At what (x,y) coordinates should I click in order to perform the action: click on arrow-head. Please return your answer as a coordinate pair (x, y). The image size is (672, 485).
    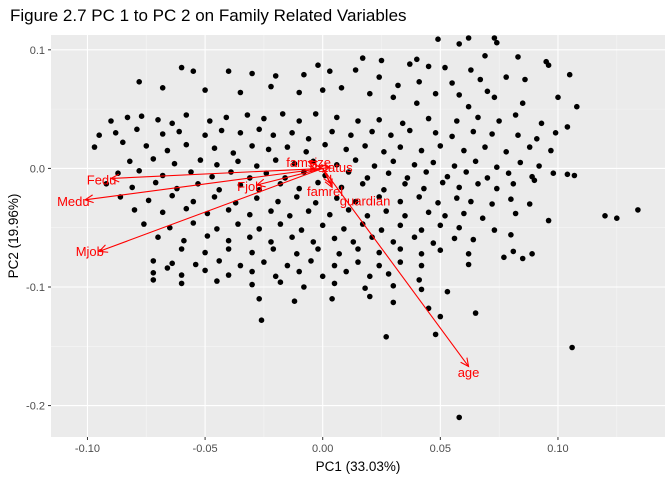
    Looking at the image, I should click on (260, 183).